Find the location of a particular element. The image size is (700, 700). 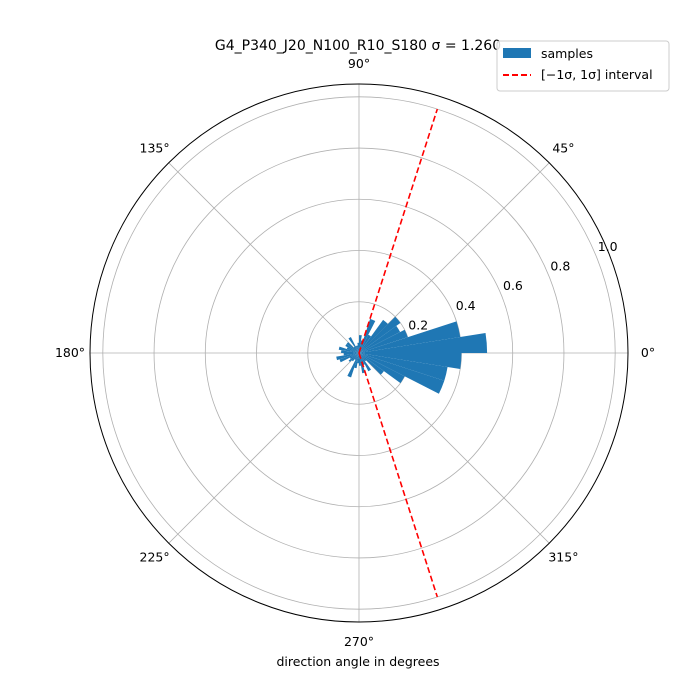

r-tick-label: 0.2 is located at coordinates (418, 324).